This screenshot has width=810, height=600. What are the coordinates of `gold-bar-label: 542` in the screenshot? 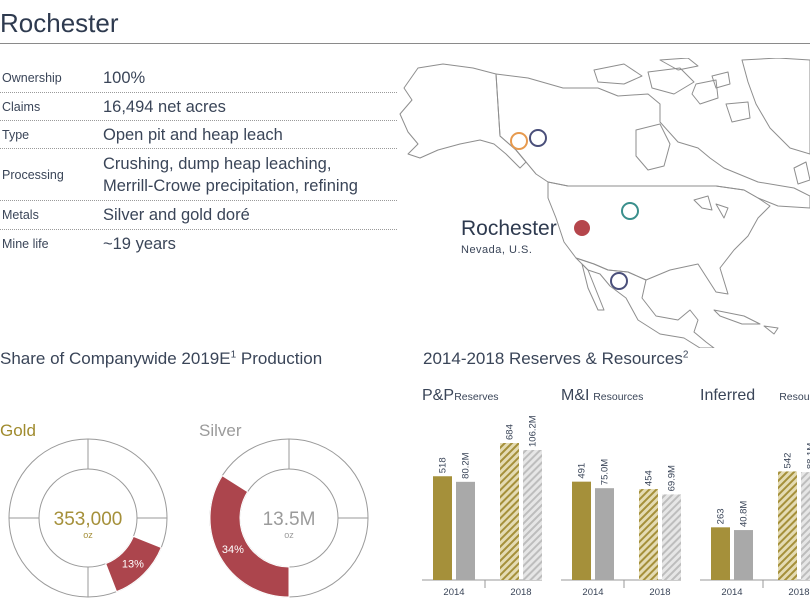 It's located at (788, 461).